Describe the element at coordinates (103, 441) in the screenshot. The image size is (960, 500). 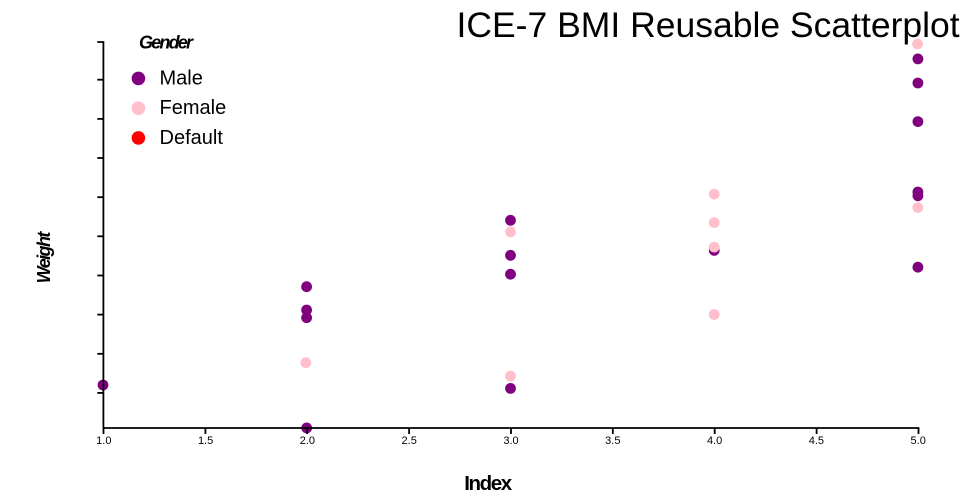
I see `svg-text: 1.0` at that location.